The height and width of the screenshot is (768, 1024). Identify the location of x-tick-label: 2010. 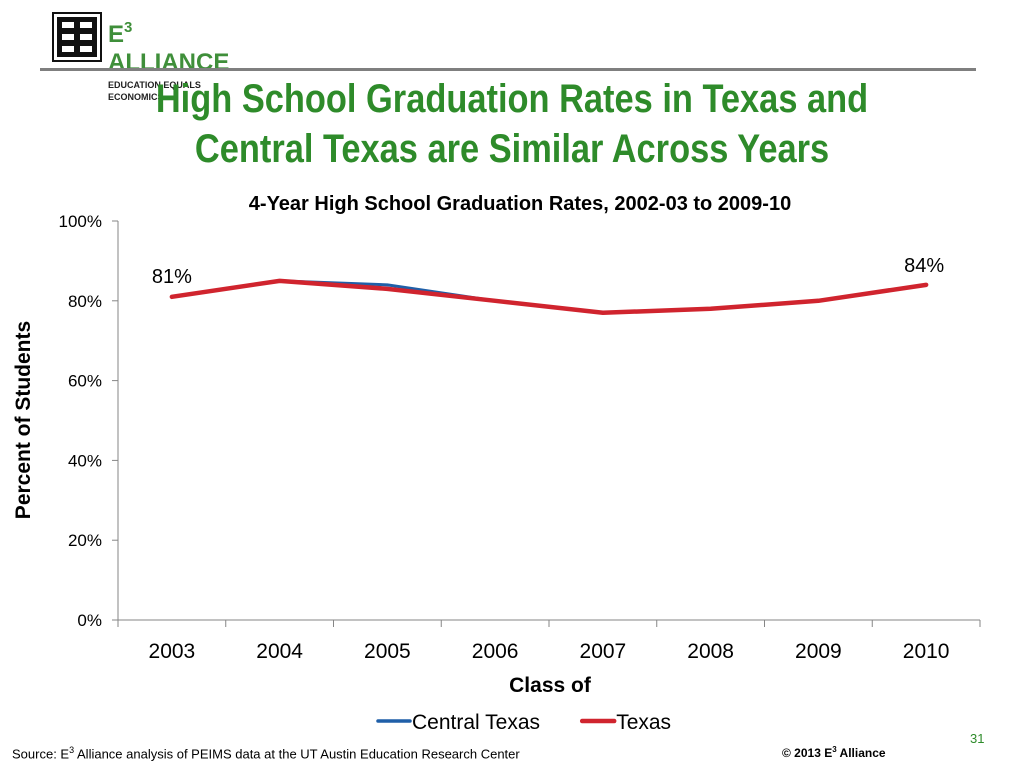
(926, 651).